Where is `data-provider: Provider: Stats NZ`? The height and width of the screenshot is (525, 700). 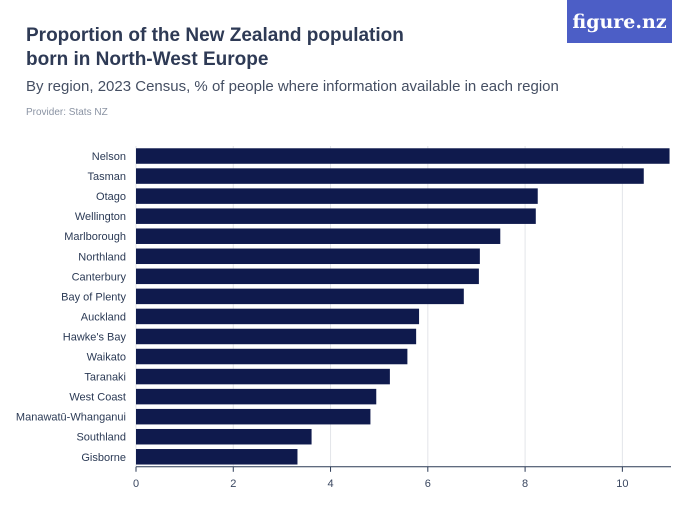
data-provider: Provider: Stats NZ is located at coordinates (67, 112).